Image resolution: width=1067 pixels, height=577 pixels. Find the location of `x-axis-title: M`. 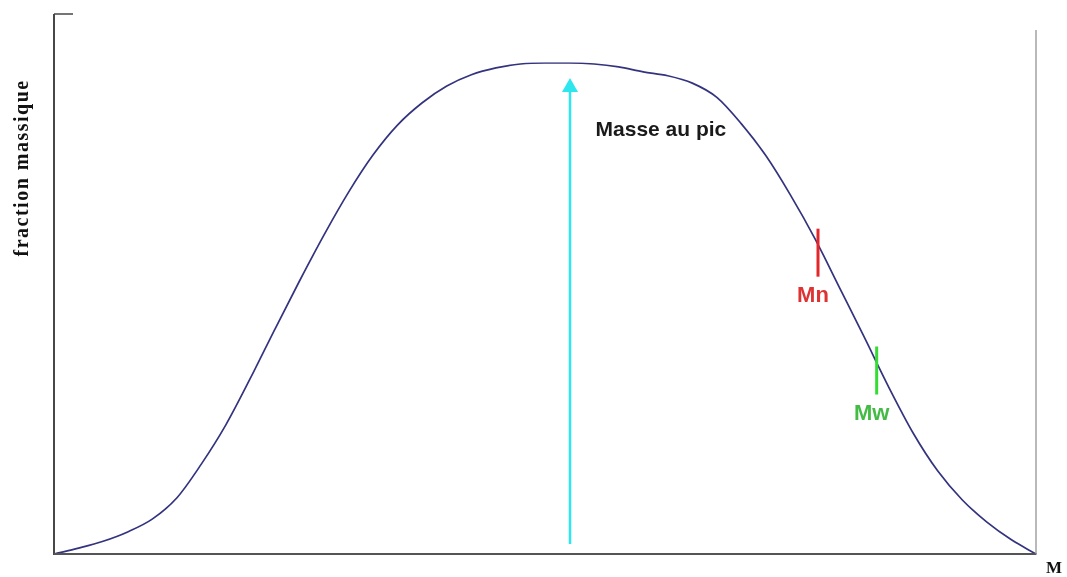

x-axis-title: M is located at coordinates (1054, 567).